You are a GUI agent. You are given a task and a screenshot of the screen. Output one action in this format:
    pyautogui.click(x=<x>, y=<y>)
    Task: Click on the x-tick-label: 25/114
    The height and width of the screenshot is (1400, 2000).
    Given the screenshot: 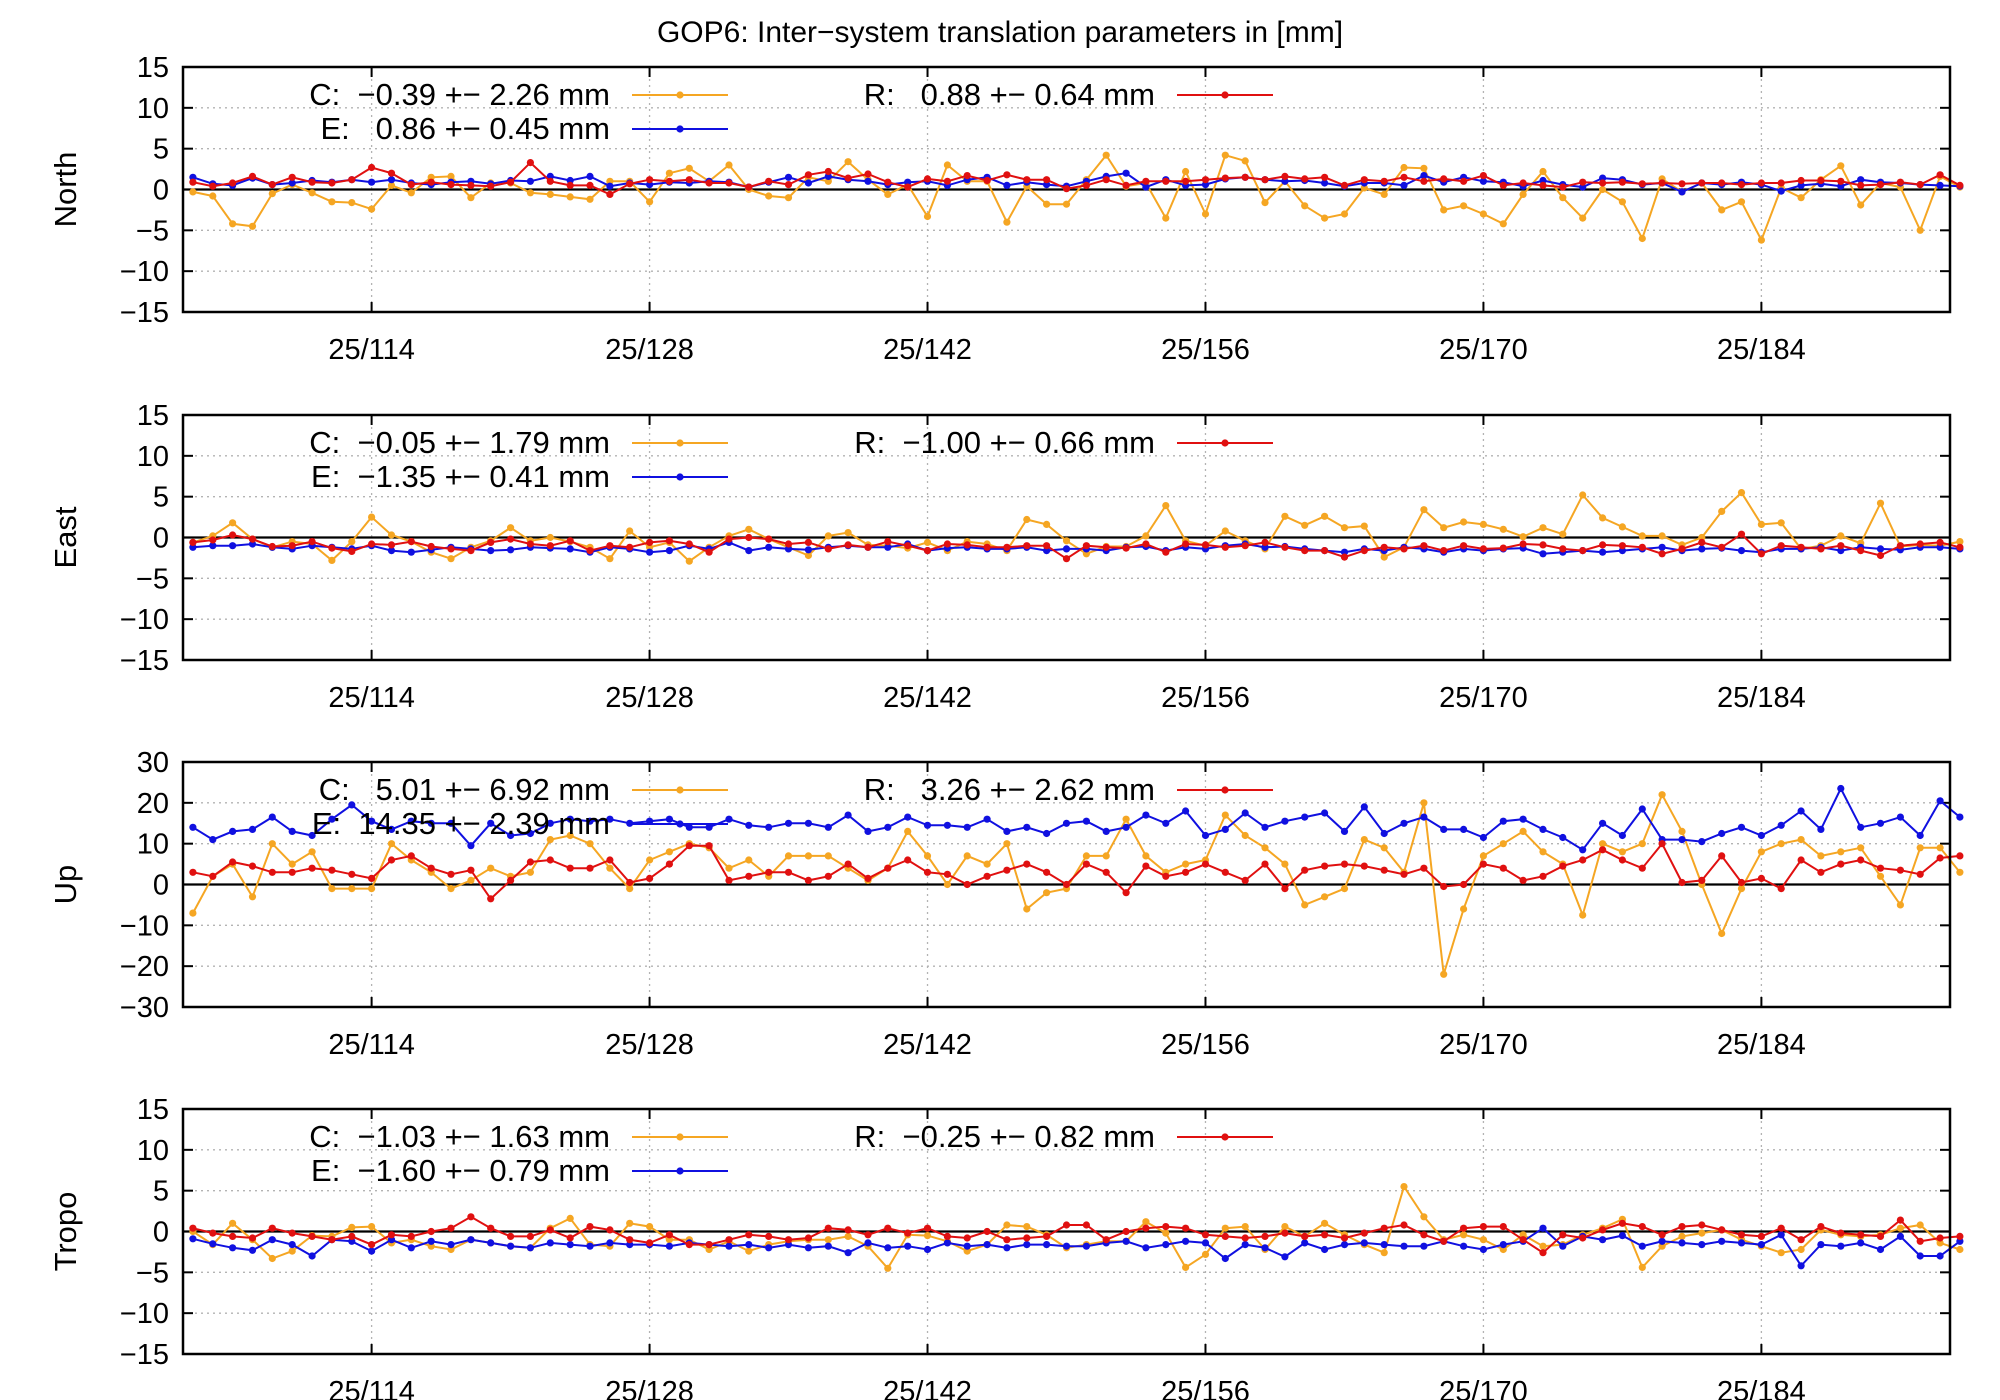 What is the action you would take?
    pyautogui.click(x=371, y=698)
    